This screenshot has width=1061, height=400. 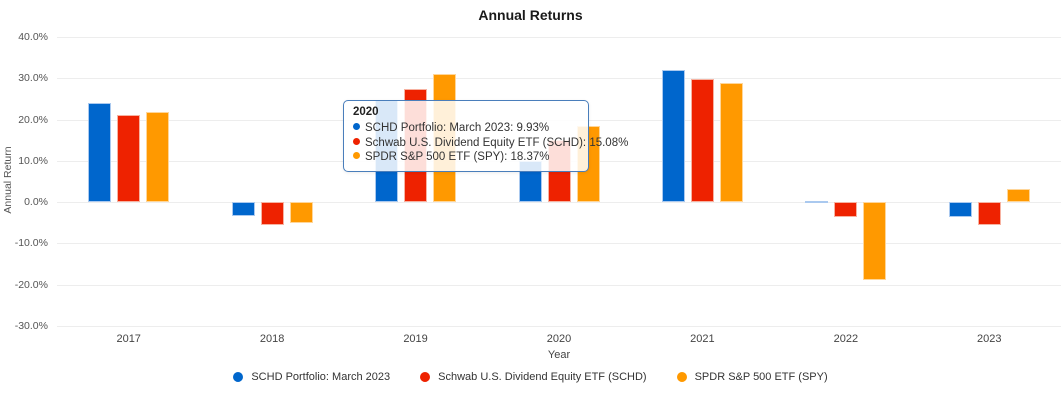 I want to click on legend-item-series-0: SCHD Portfolio: March 2023, so click(x=311, y=377).